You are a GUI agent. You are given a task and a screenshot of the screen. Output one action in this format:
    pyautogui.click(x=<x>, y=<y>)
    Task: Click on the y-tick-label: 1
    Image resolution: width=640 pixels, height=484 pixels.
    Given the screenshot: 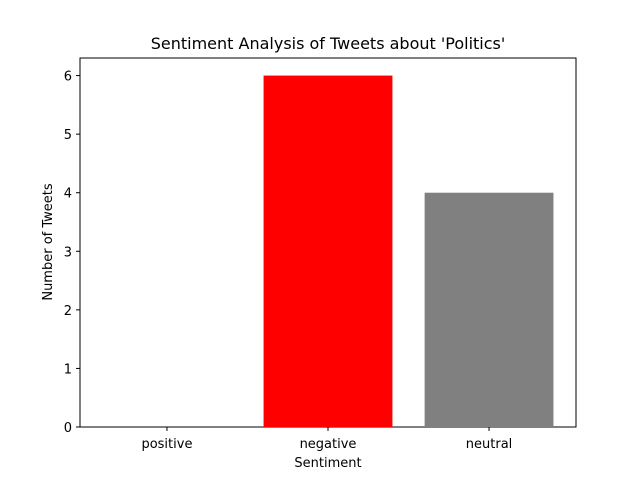 What is the action you would take?
    pyautogui.click(x=68, y=369)
    